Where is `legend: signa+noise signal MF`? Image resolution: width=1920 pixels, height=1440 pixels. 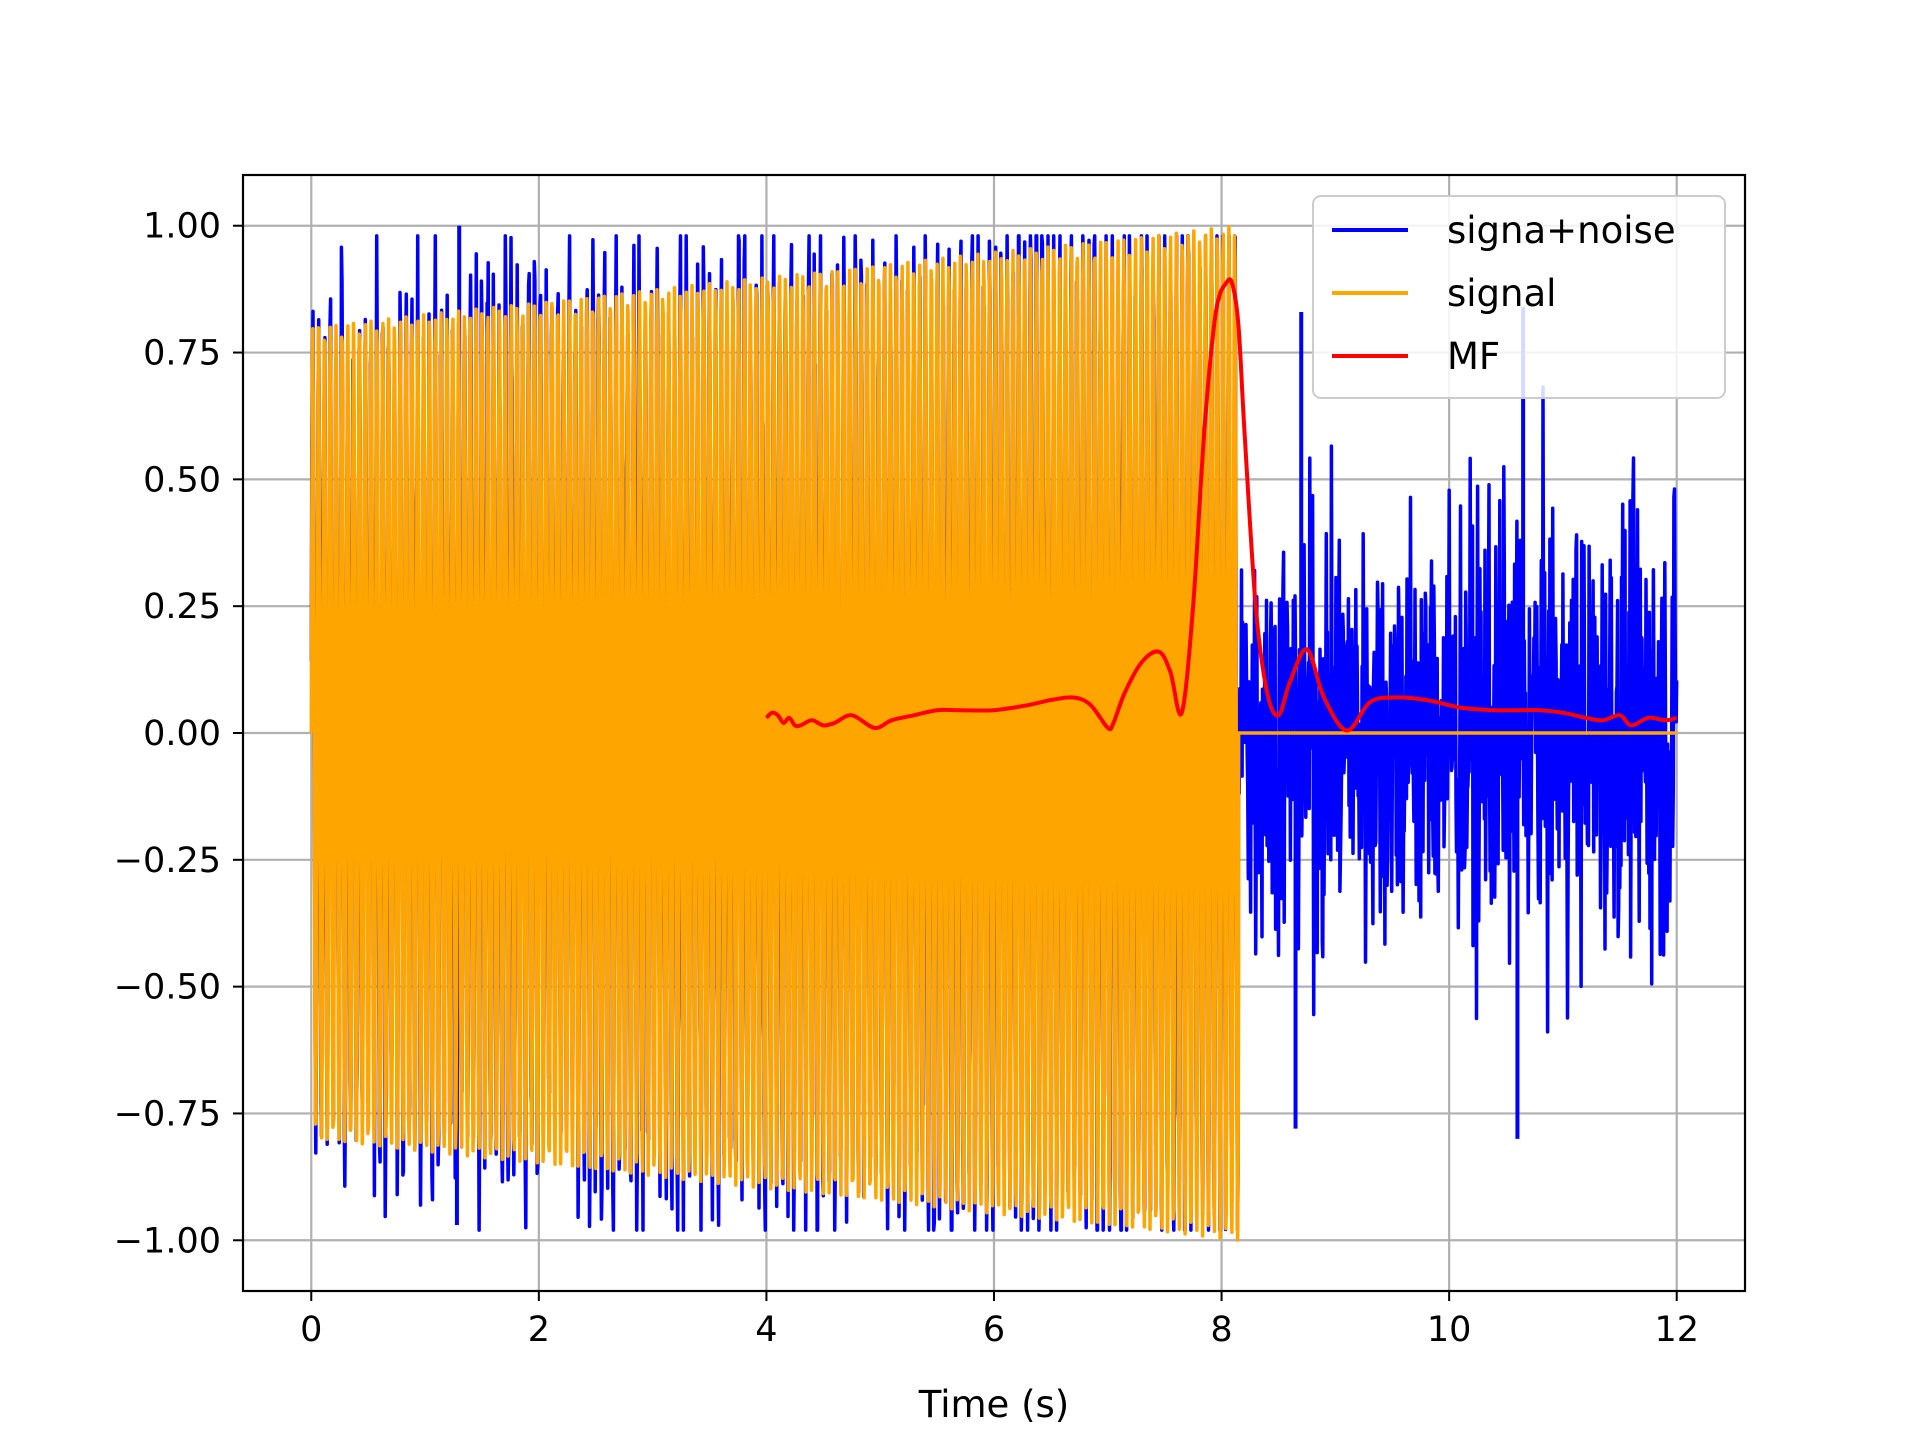 legend: signa+noise signal MF is located at coordinates (1519, 297).